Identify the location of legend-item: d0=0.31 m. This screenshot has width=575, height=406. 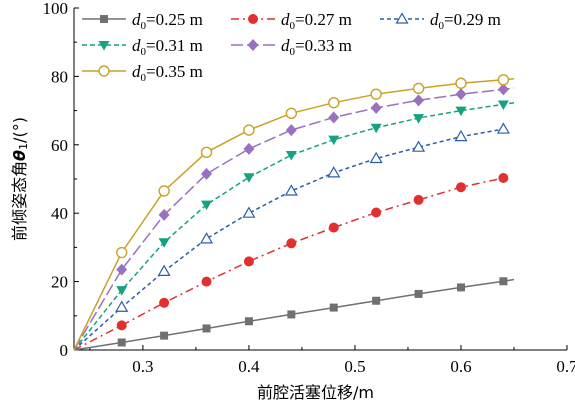
(142, 47).